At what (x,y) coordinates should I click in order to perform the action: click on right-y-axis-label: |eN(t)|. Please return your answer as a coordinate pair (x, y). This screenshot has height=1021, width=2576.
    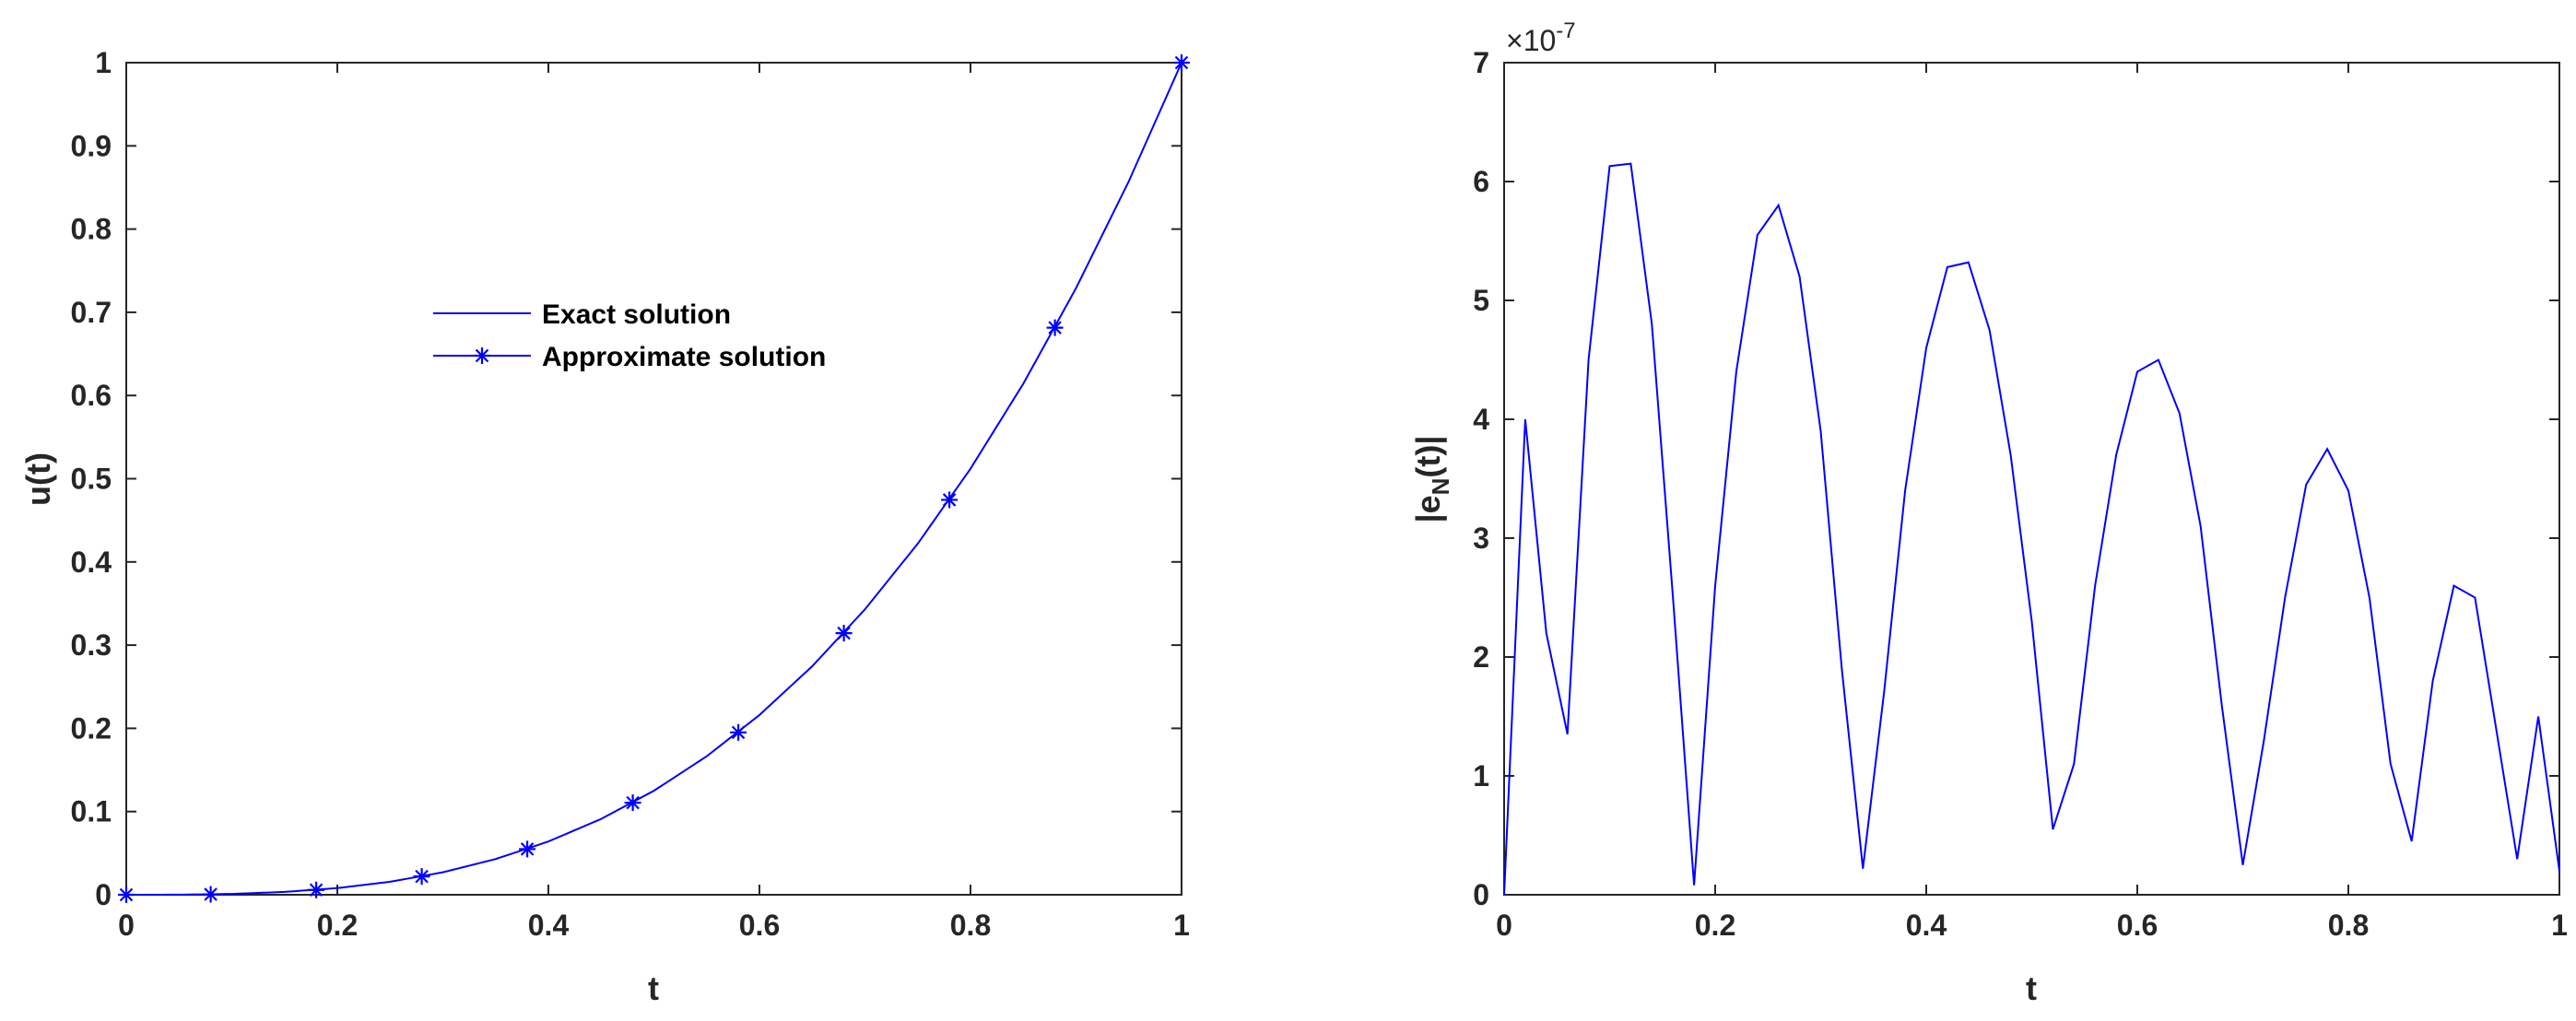
    Looking at the image, I should click on (1431, 479).